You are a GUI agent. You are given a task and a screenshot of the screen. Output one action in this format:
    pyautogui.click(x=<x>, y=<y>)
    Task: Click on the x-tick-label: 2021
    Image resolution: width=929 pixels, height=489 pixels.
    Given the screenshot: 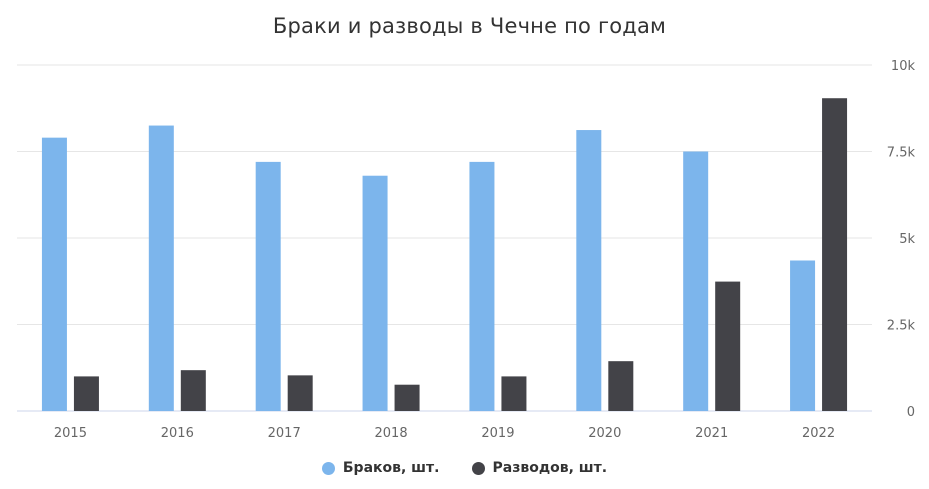 What is the action you would take?
    pyautogui.click(x=711, y=433)
    